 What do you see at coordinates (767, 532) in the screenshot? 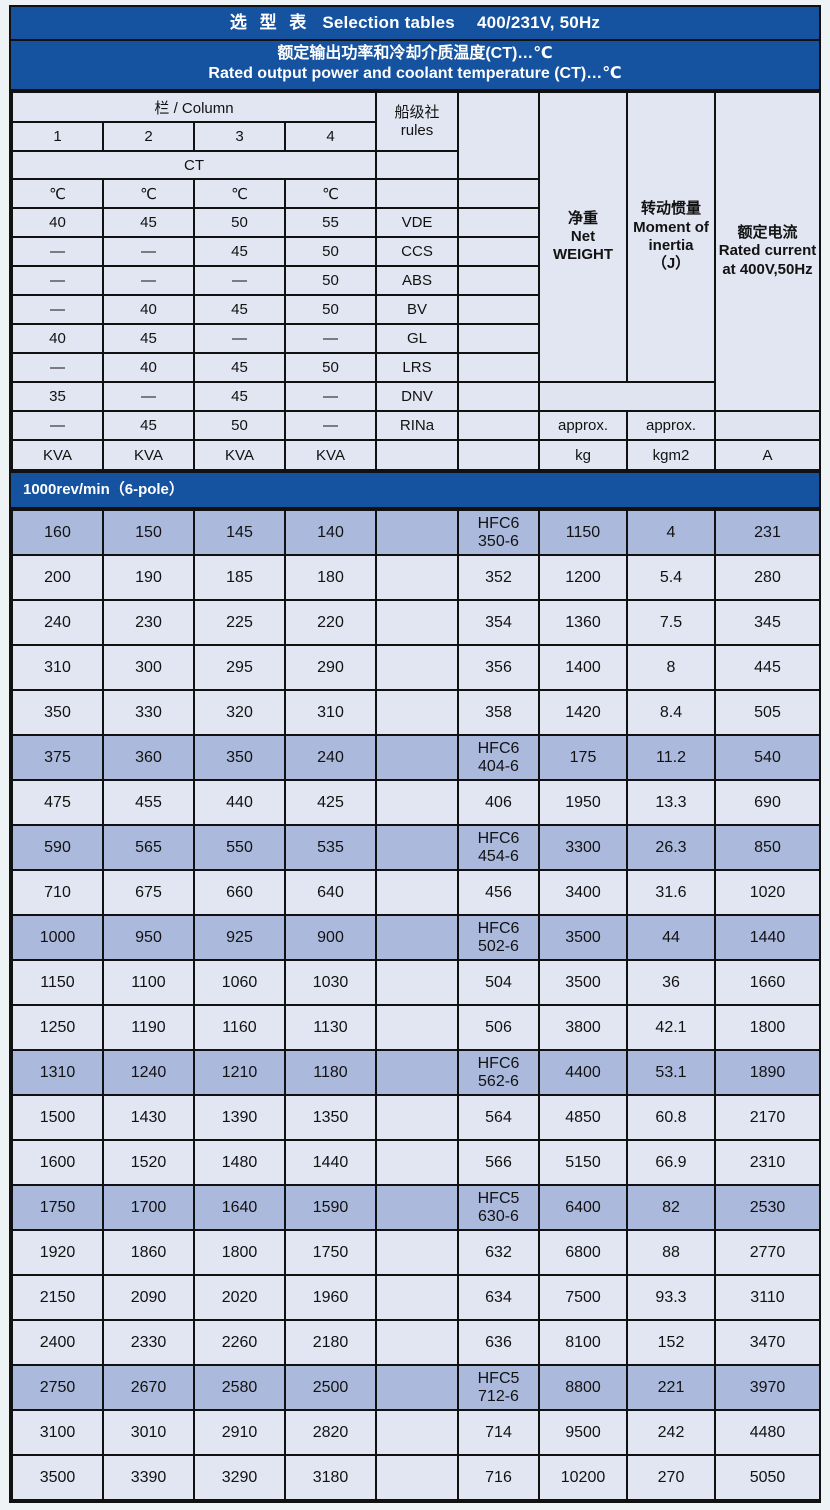
I see `cell-rated-current: 231` at bounding box center [767, 532].